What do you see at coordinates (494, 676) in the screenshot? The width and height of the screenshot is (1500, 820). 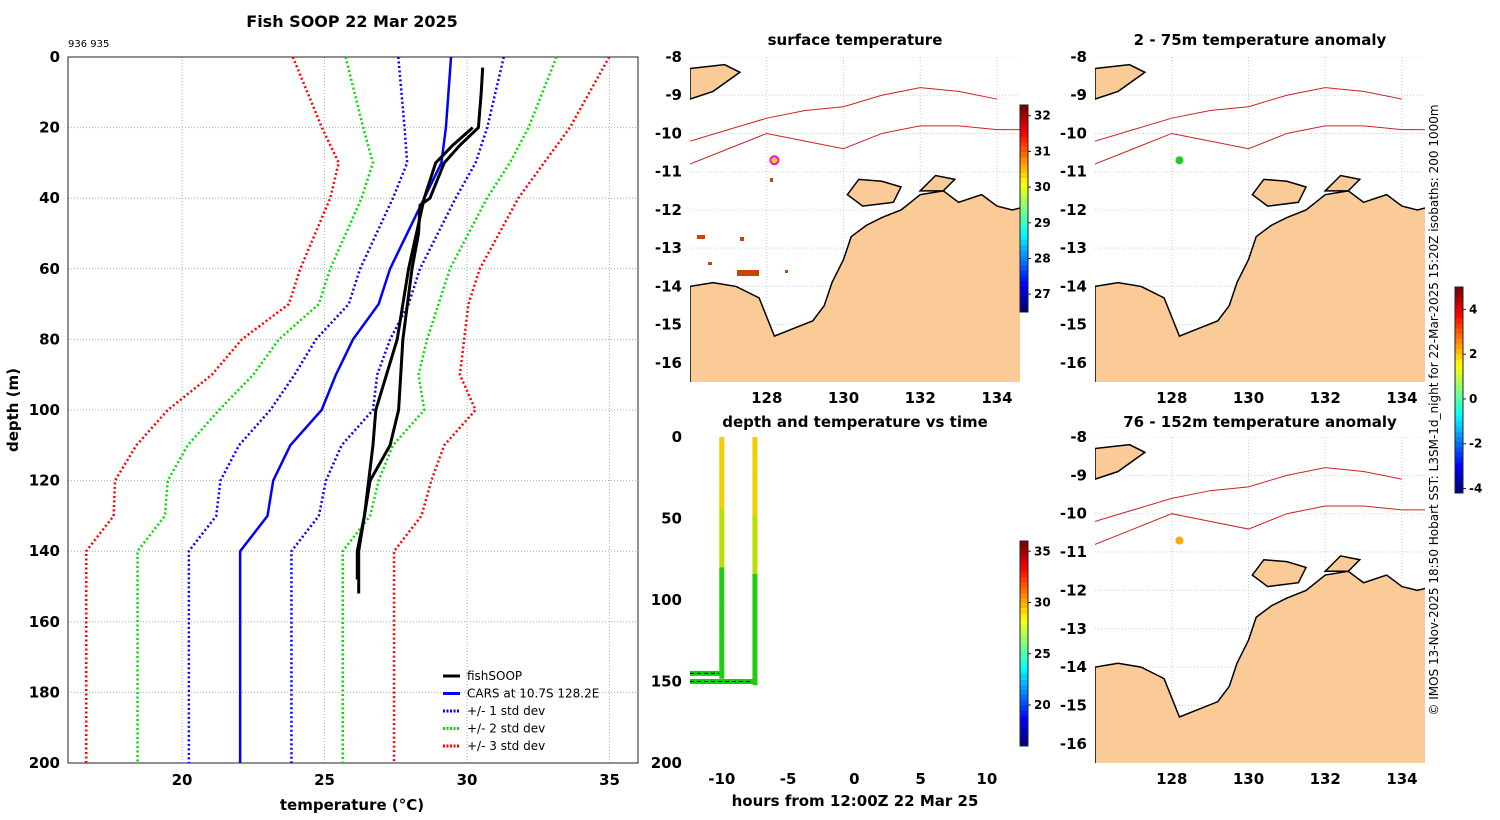 I see `legend-label: fishSOOP` at bounding box center [494, 676].